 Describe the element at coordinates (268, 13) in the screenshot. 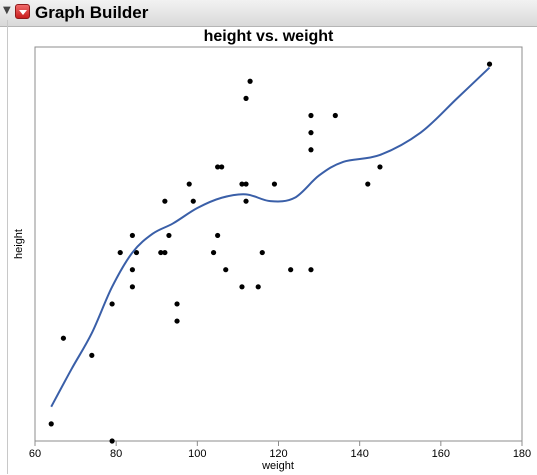

I see `graph-builder-titlebar: ▼ Graph Builder` at that location.